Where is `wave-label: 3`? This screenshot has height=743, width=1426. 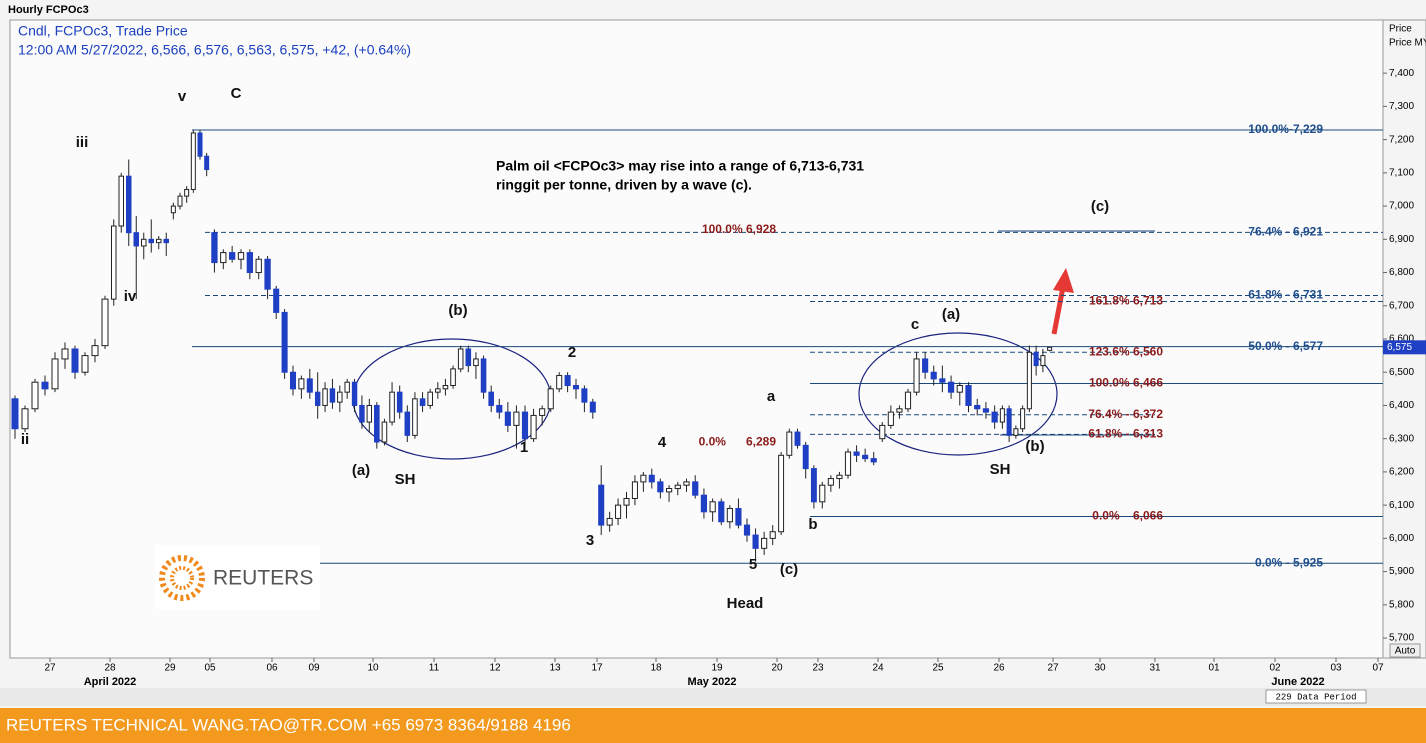
wave-label: 3 is located at coordinates (590, 540).